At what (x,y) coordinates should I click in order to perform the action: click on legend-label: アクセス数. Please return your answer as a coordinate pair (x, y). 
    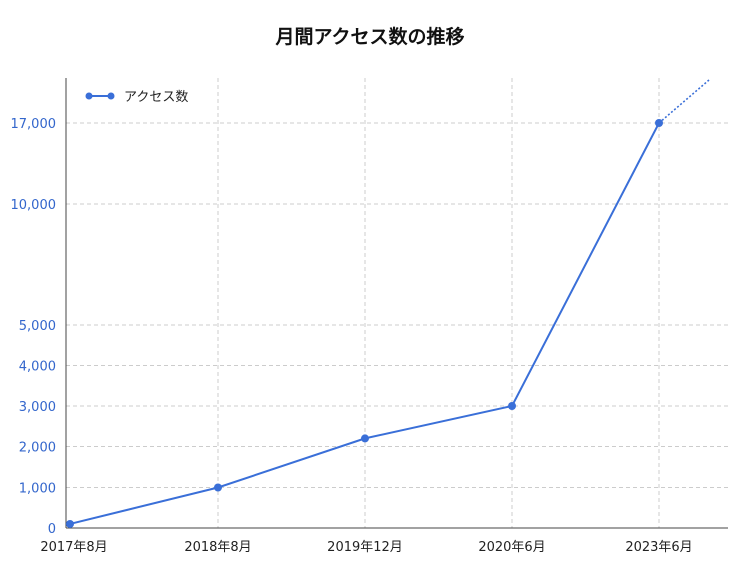
    Looking at the image, I should click on (156, 97).